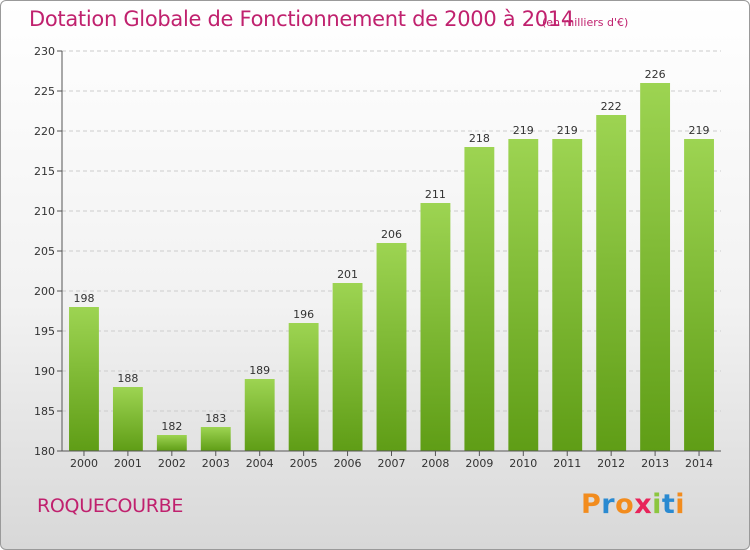 The height and width of the screenshot is (550, 750). I want to click on bar-value-label: 198, so click(83, 298).